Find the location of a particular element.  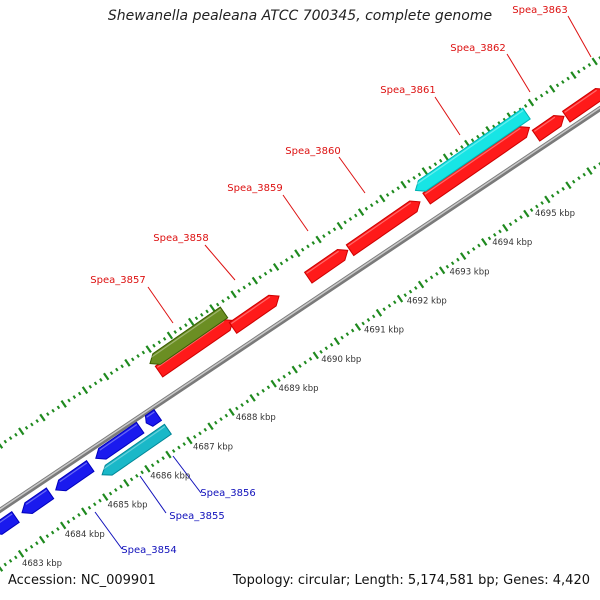

kbp-tick-label: 4688 kbp is located at coordinates (256, 418).